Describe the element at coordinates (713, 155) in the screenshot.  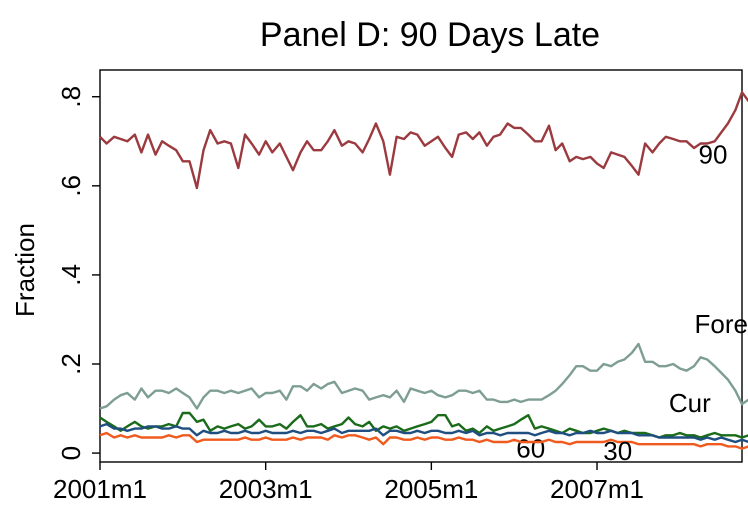
I see `series-label-0: 90` at that location.